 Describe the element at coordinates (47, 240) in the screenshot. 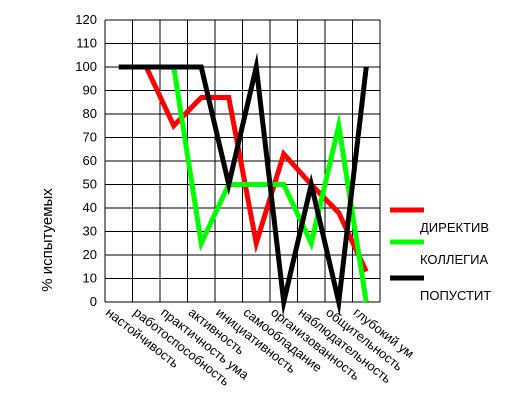

I see `y-axis-label: % испытуемых` at that location.